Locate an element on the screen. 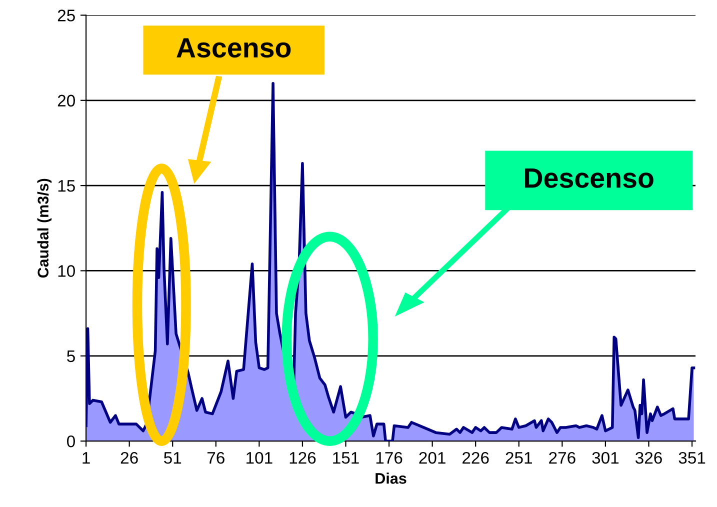 The height and width of the screenshot is (507, 717). x-tick-label: 1 is located at coordinates (86, 458).